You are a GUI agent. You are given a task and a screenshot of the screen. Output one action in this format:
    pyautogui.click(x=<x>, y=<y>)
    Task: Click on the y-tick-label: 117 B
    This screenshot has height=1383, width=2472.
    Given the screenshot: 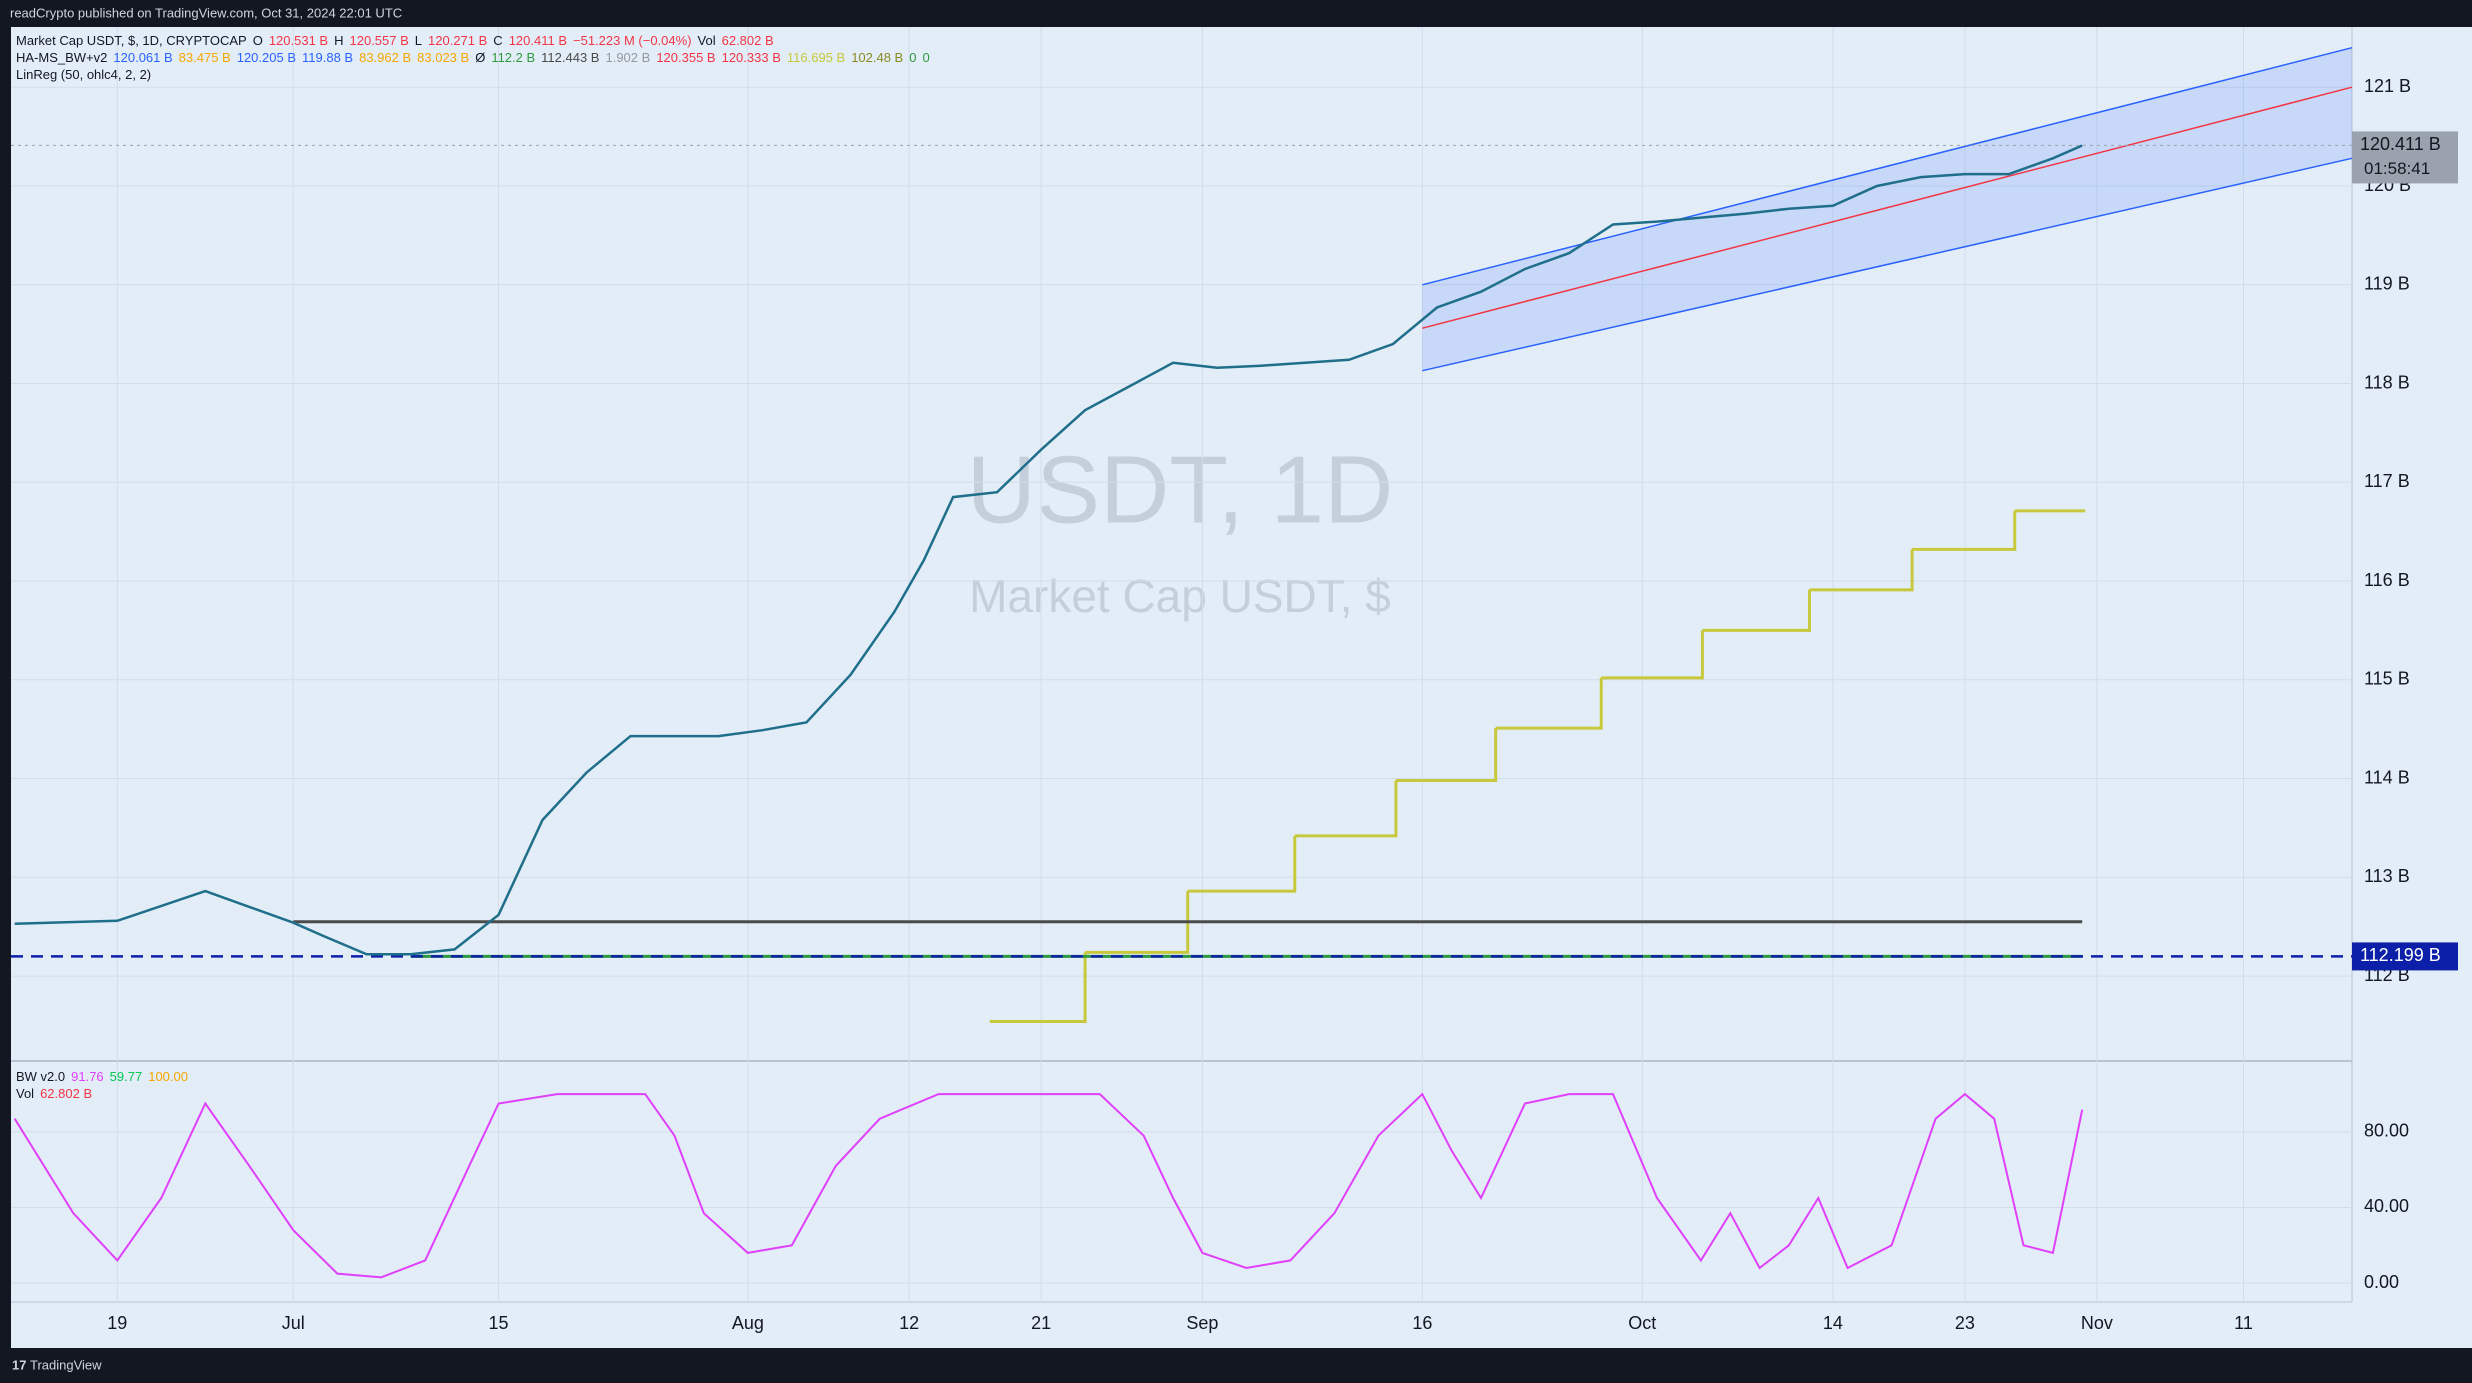 What is the action you would take?
    pyautogui.click(x=2387, y=481)
    